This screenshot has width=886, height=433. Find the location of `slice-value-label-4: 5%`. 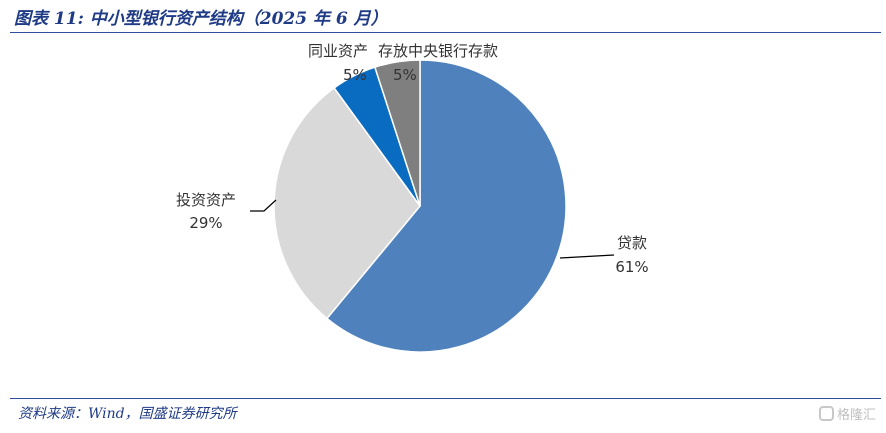

slice-value-label-4: 5% is located at coordinates (355, 75).